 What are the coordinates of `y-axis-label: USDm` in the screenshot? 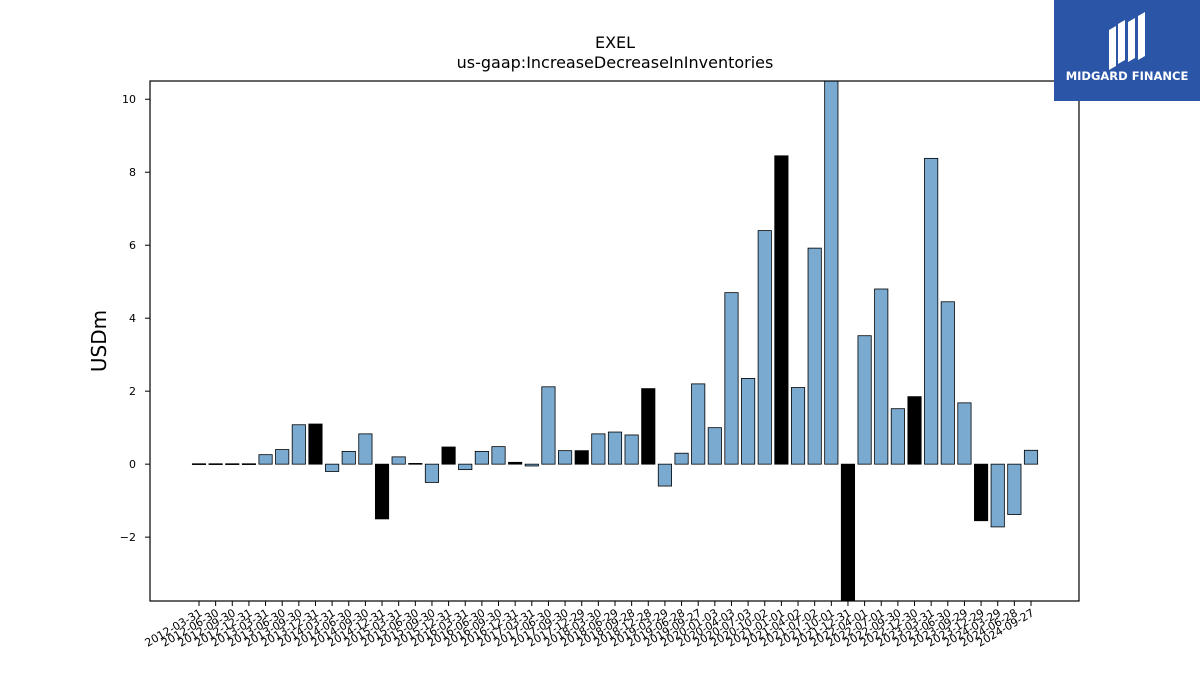 It's located at (99, 341).